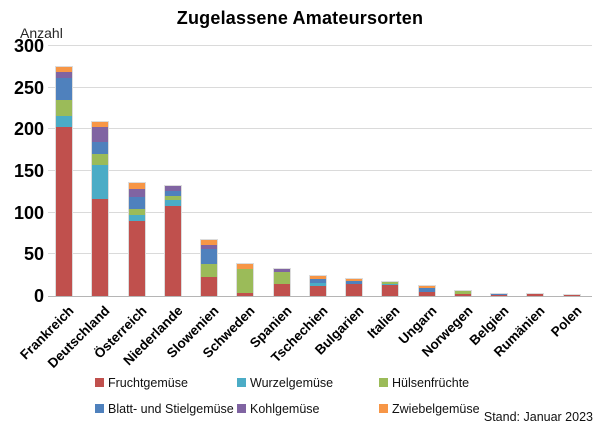  What do you see at coordinates (171, 409) in the screenshot?
I see `legend-label: Blatt- und Stielgemüse` at bounding box center [171, 409].